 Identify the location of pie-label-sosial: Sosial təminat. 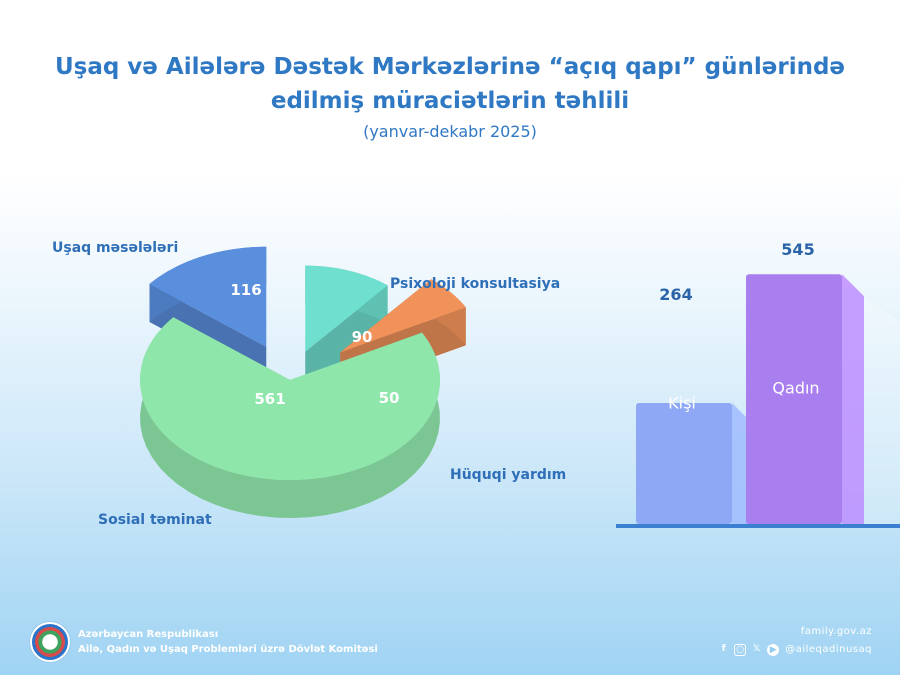
(155, 520).